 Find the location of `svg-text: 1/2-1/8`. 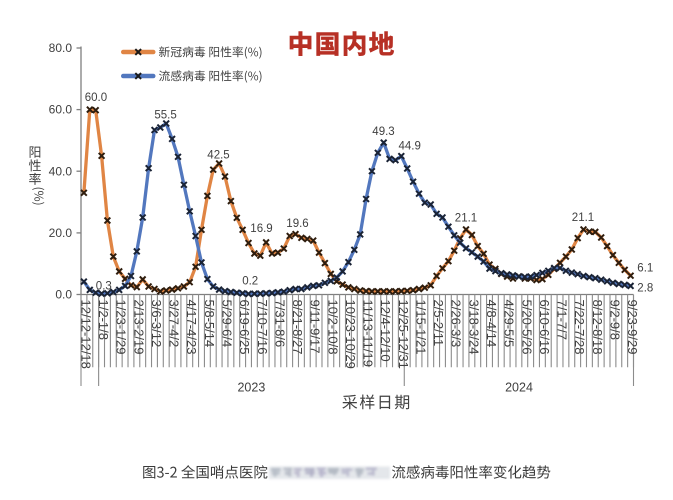

svg-text: 1/2-1/8 is located at coordinates (103, 320).